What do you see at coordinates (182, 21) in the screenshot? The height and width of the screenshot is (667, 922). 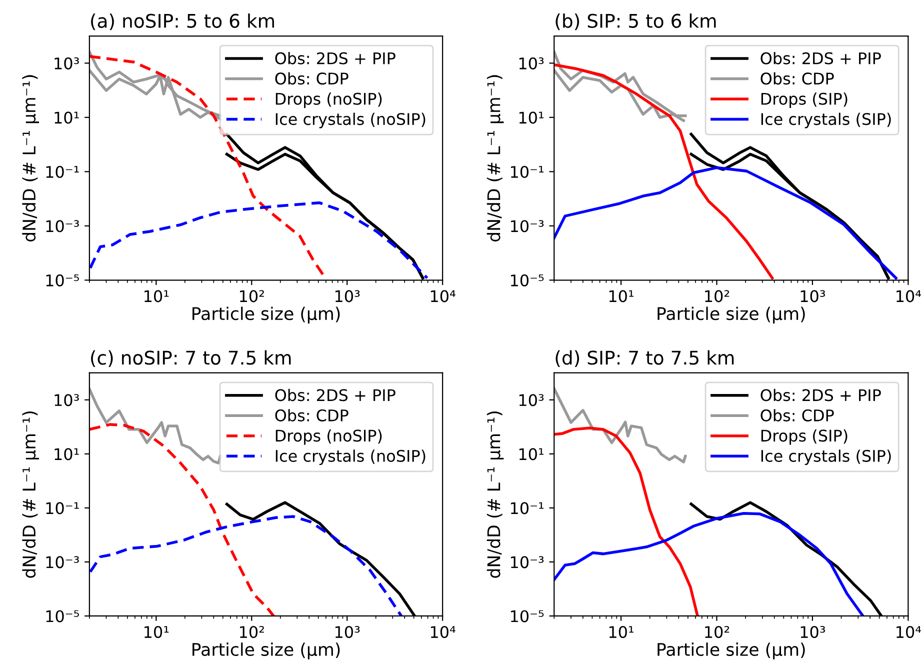 I see `chart-title: (a) noSIP: 5 to 6 km` at bounding box center [182, 21].